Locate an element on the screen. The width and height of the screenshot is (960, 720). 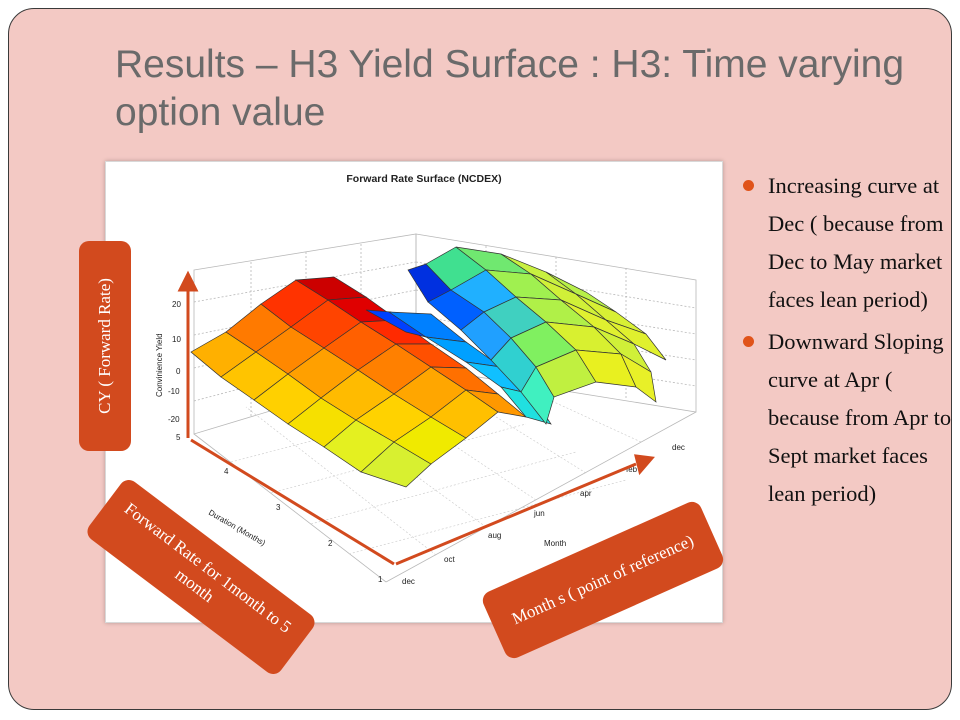
cy-callout: CY ( Forward Rate) is located at coordinates (105, 346).